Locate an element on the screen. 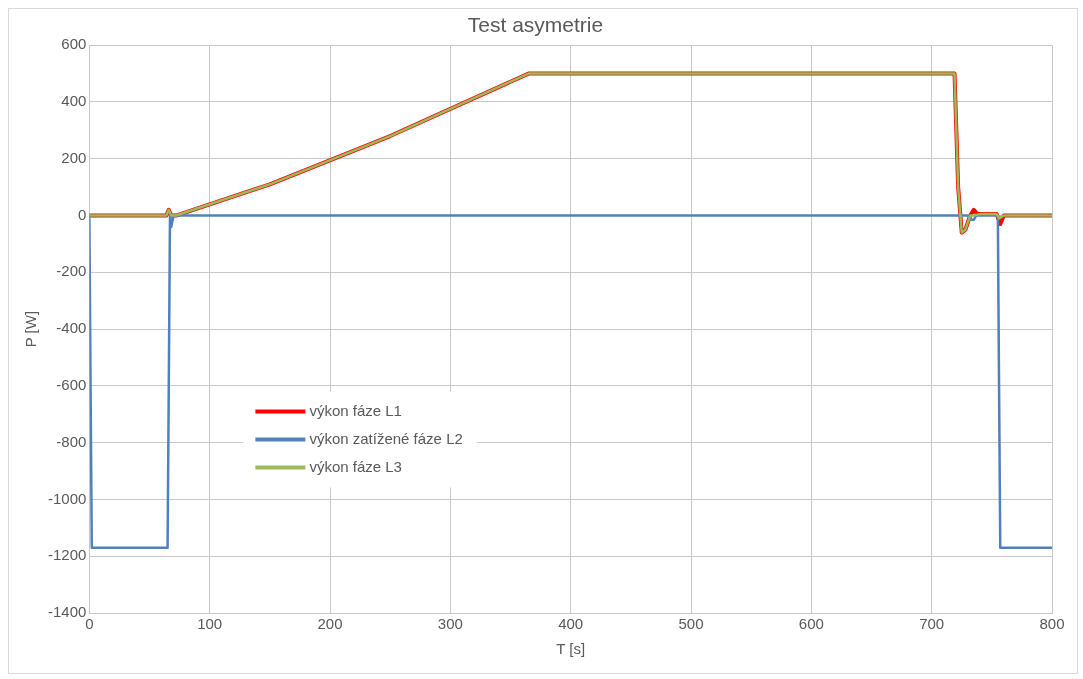 This screenshot has height=679, width=1083. x-tick-label: 100 is located at coordinates (210, 624).